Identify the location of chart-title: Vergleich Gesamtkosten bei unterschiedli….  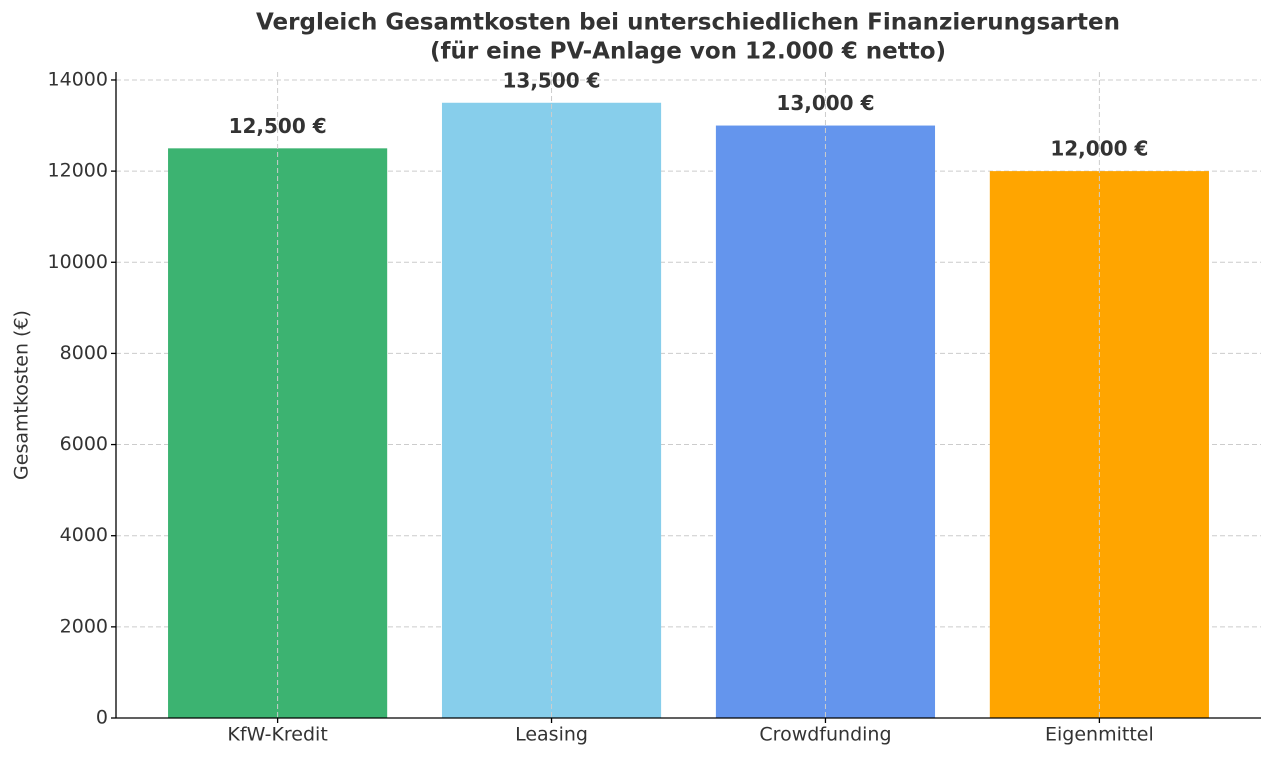
(688, 23).